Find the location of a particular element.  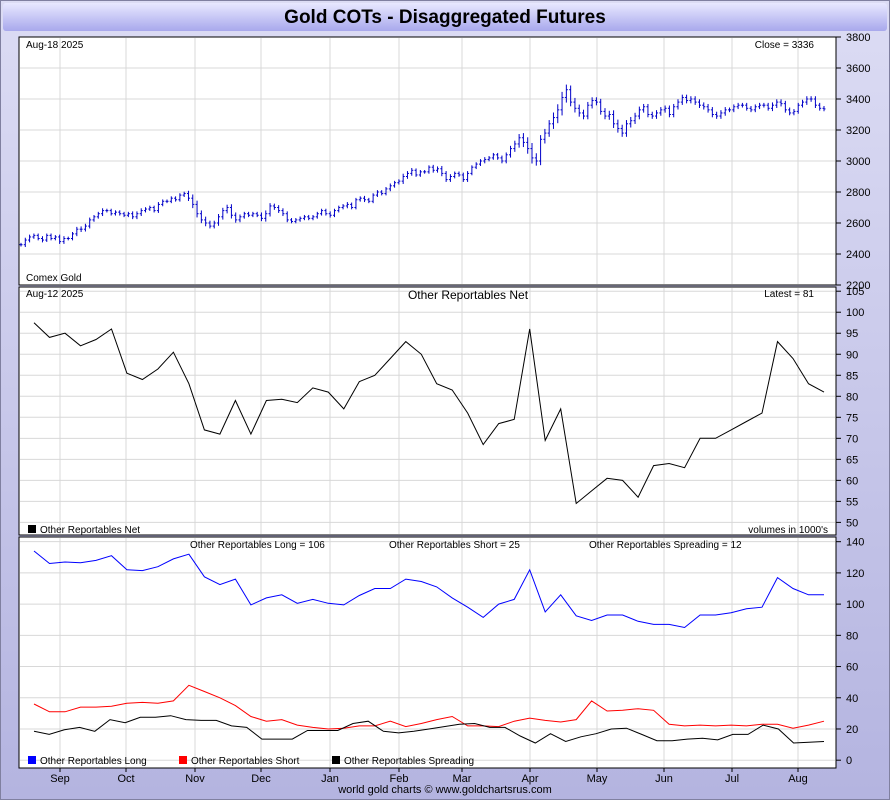

net-legend-swatch is located at coordinates (32, 529).